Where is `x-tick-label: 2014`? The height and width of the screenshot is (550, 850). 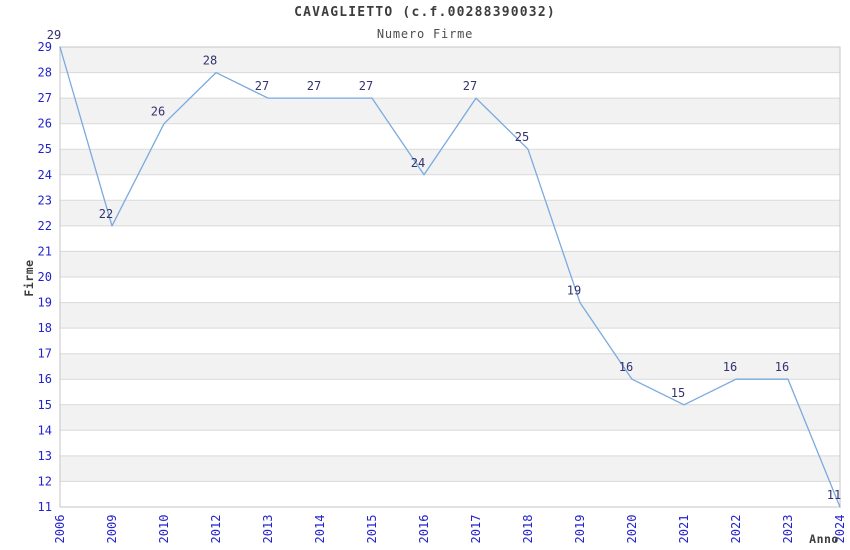
x-tick-label: 2014 is located at coordinates (320, 529).